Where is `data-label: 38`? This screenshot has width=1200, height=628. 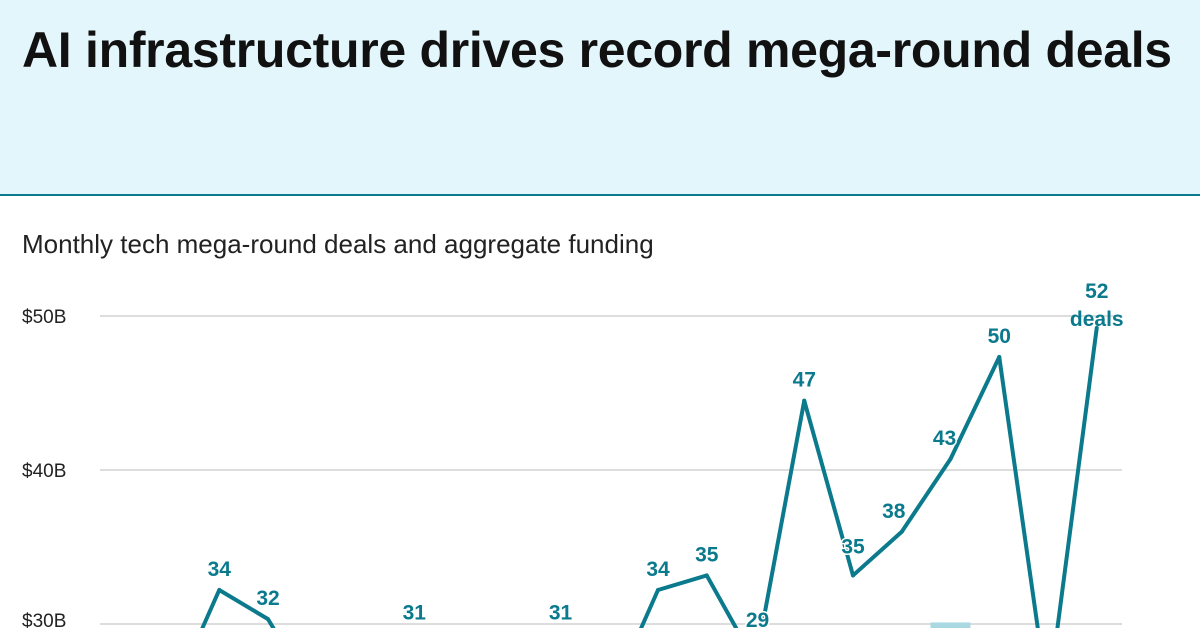
data-label: 38 is located at coordinates (894, 511).